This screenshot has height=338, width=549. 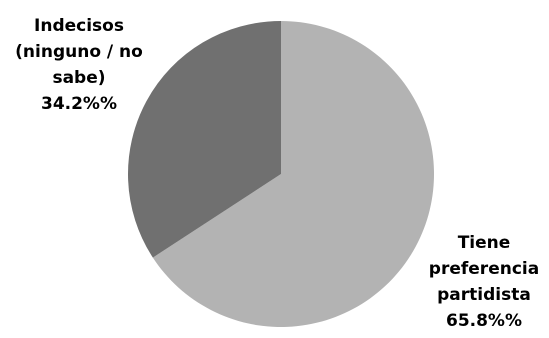 I want to click on pie-slice-label-line: (ninguno / no, so click(x=79, y=52).